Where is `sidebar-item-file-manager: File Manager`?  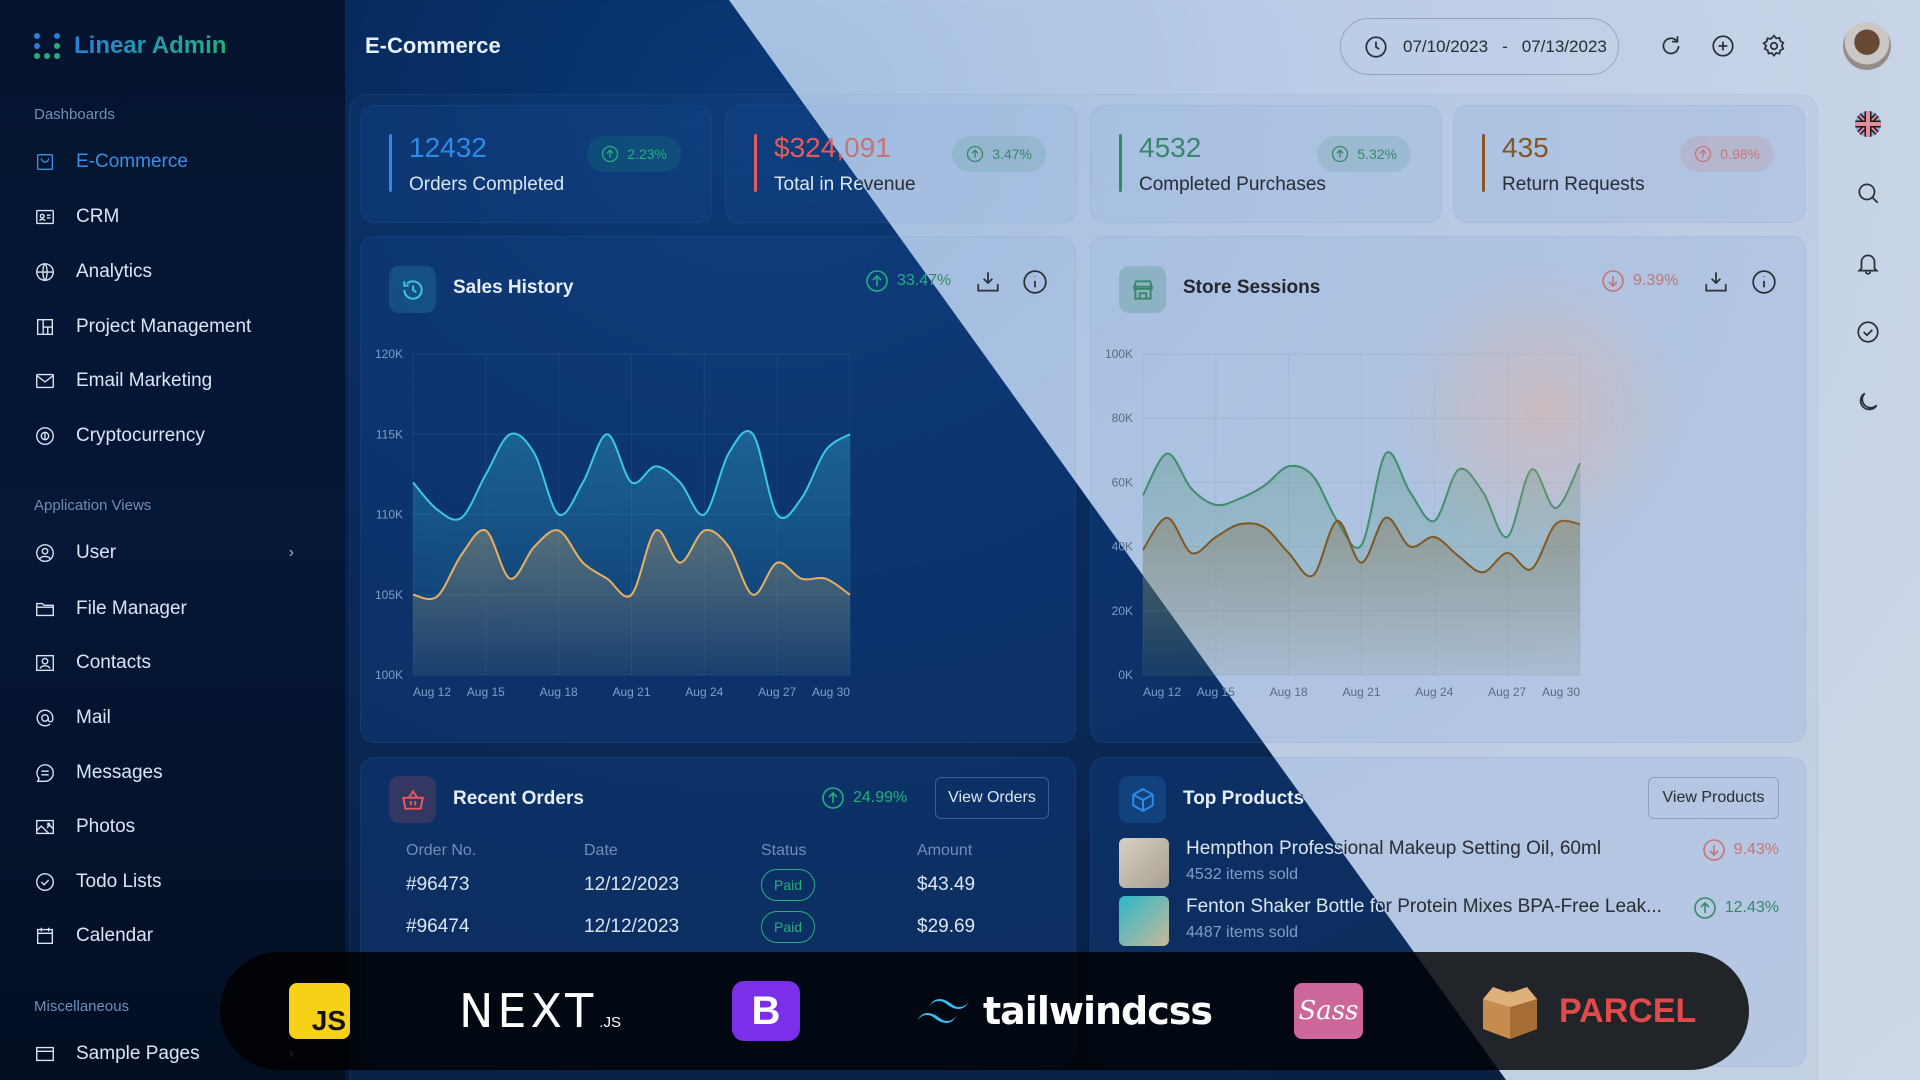
sidebar-item-file-manager: File Manager is located at coordinates (164, 609).